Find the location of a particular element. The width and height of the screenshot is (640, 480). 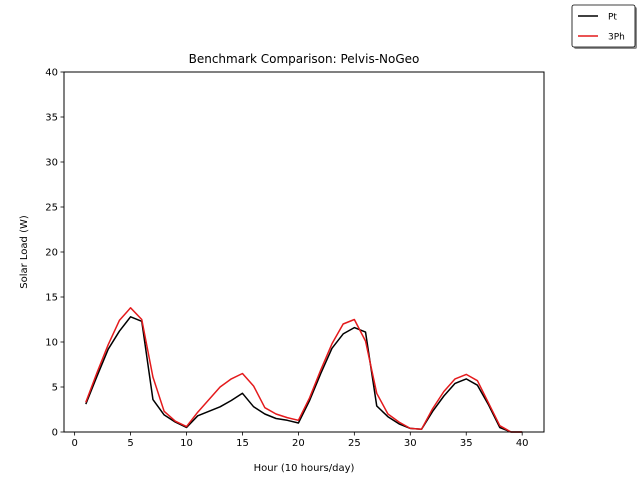

x-tick-label: 20 is located at coordinates (298, 443).